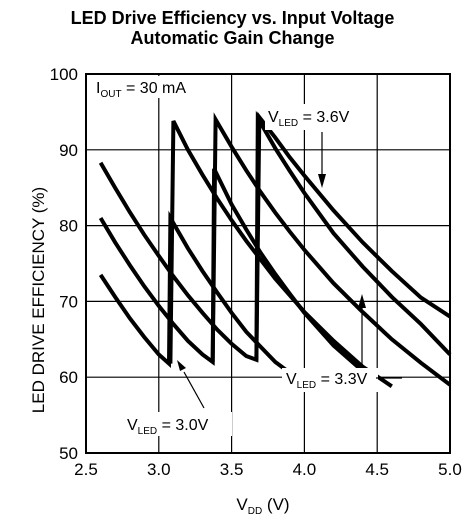 The width and height of the screenshot is (465, 522). Describe the element at coordinates (377, 469) in the screenshot. I see `x-tick-label: 4.5` at that location.